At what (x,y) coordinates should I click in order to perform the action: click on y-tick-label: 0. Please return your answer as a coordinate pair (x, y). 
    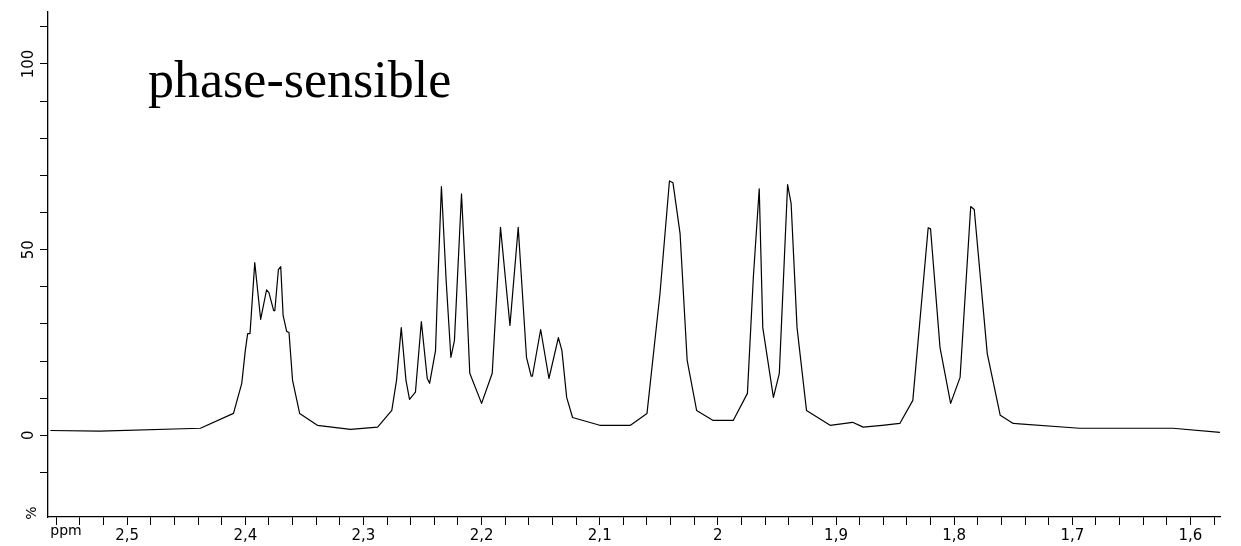
    Looking at the image, I should click on (27, 435).